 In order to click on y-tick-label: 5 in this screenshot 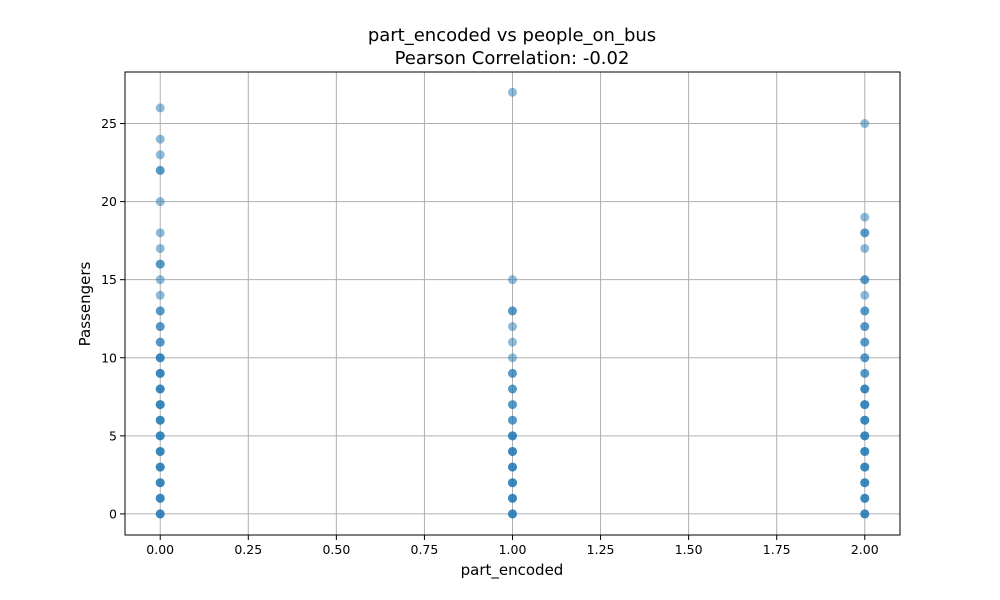, I will do `click(113, 435)`.